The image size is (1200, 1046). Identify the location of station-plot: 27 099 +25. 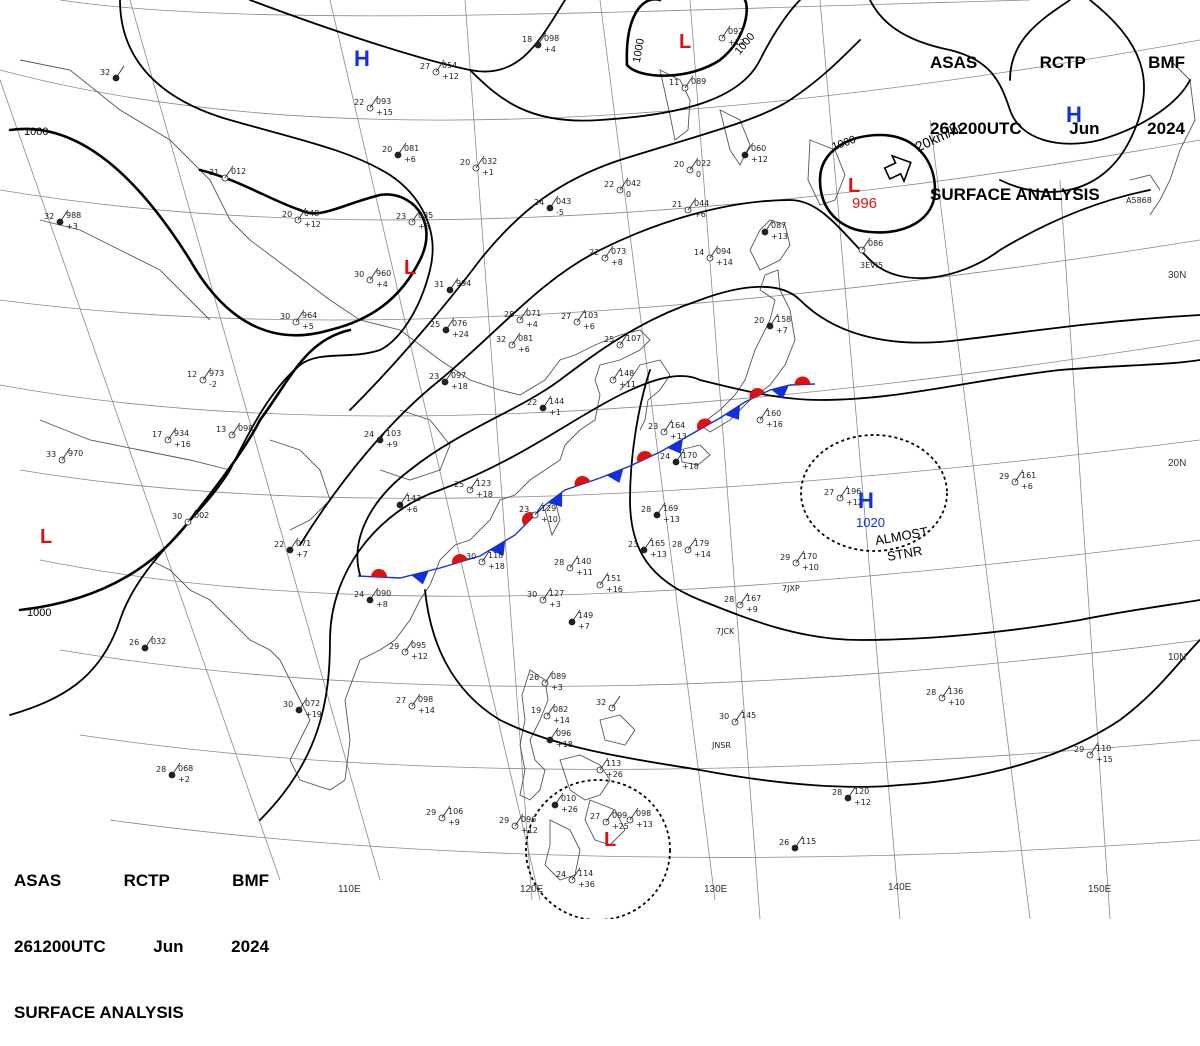
(609, 820).